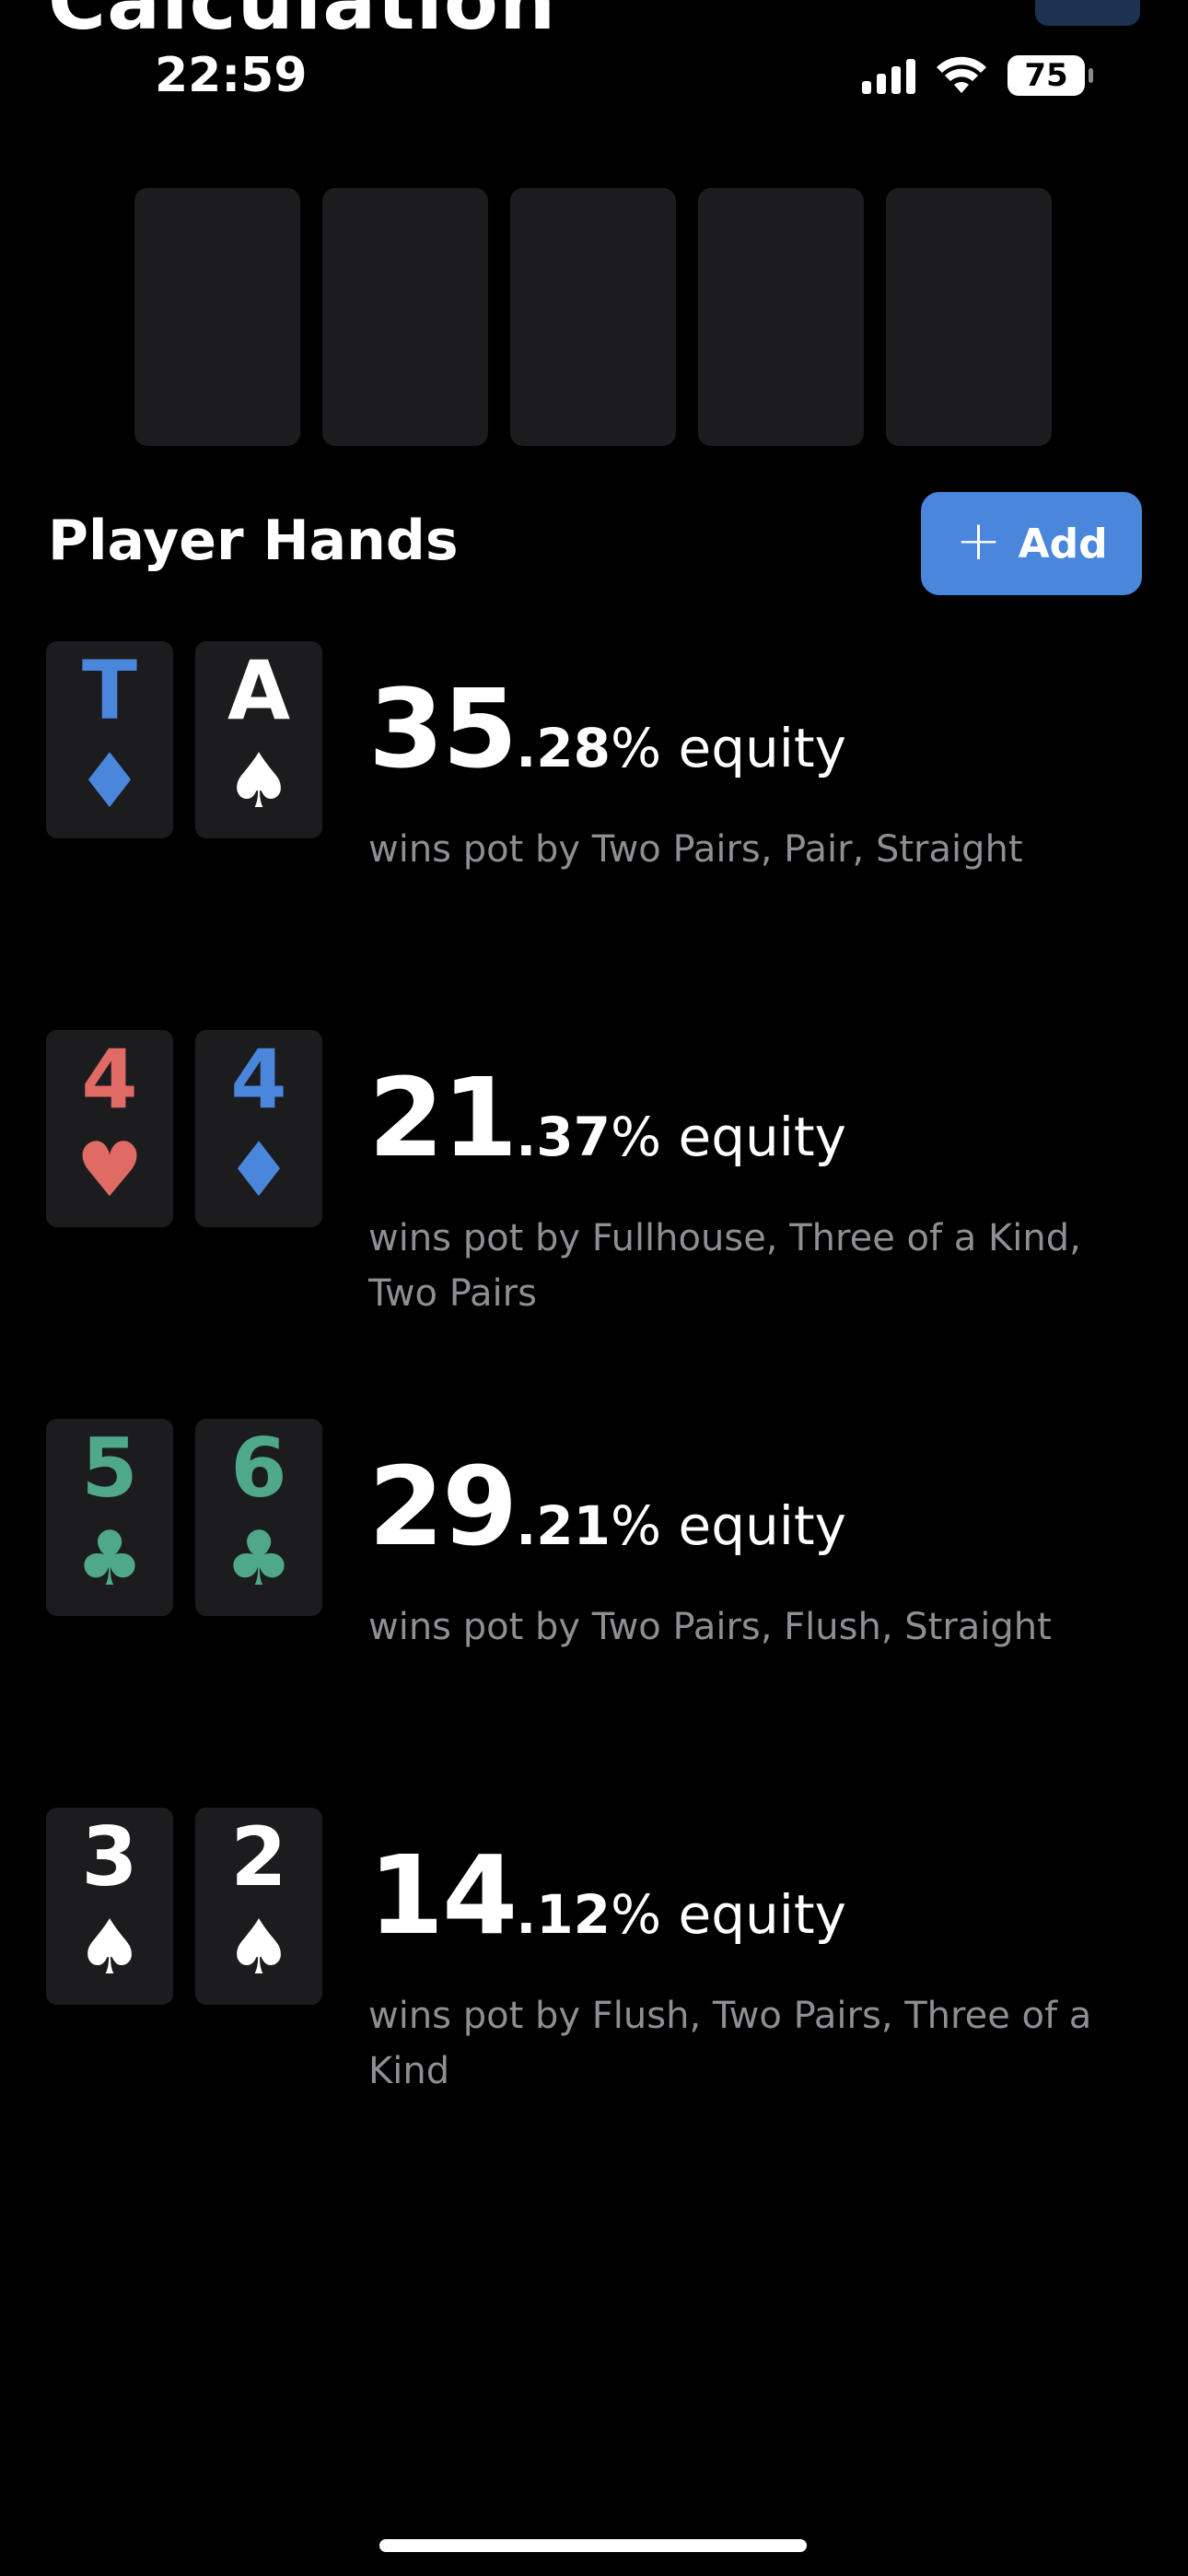 The height and width of the screenshot is (2576, 1188). Describe the element at coordinates (302, 24) in the screenshot. I see `page-title: Calculation` at that location.